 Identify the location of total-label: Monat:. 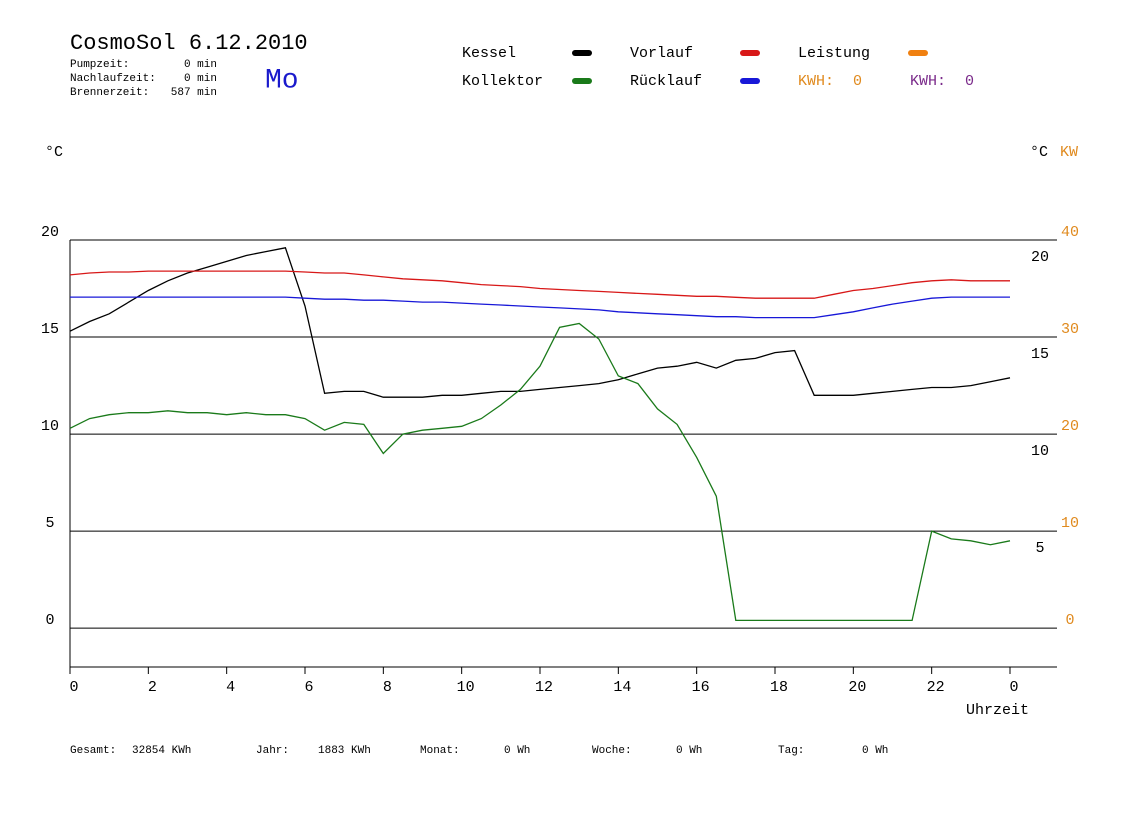
(440, 751).